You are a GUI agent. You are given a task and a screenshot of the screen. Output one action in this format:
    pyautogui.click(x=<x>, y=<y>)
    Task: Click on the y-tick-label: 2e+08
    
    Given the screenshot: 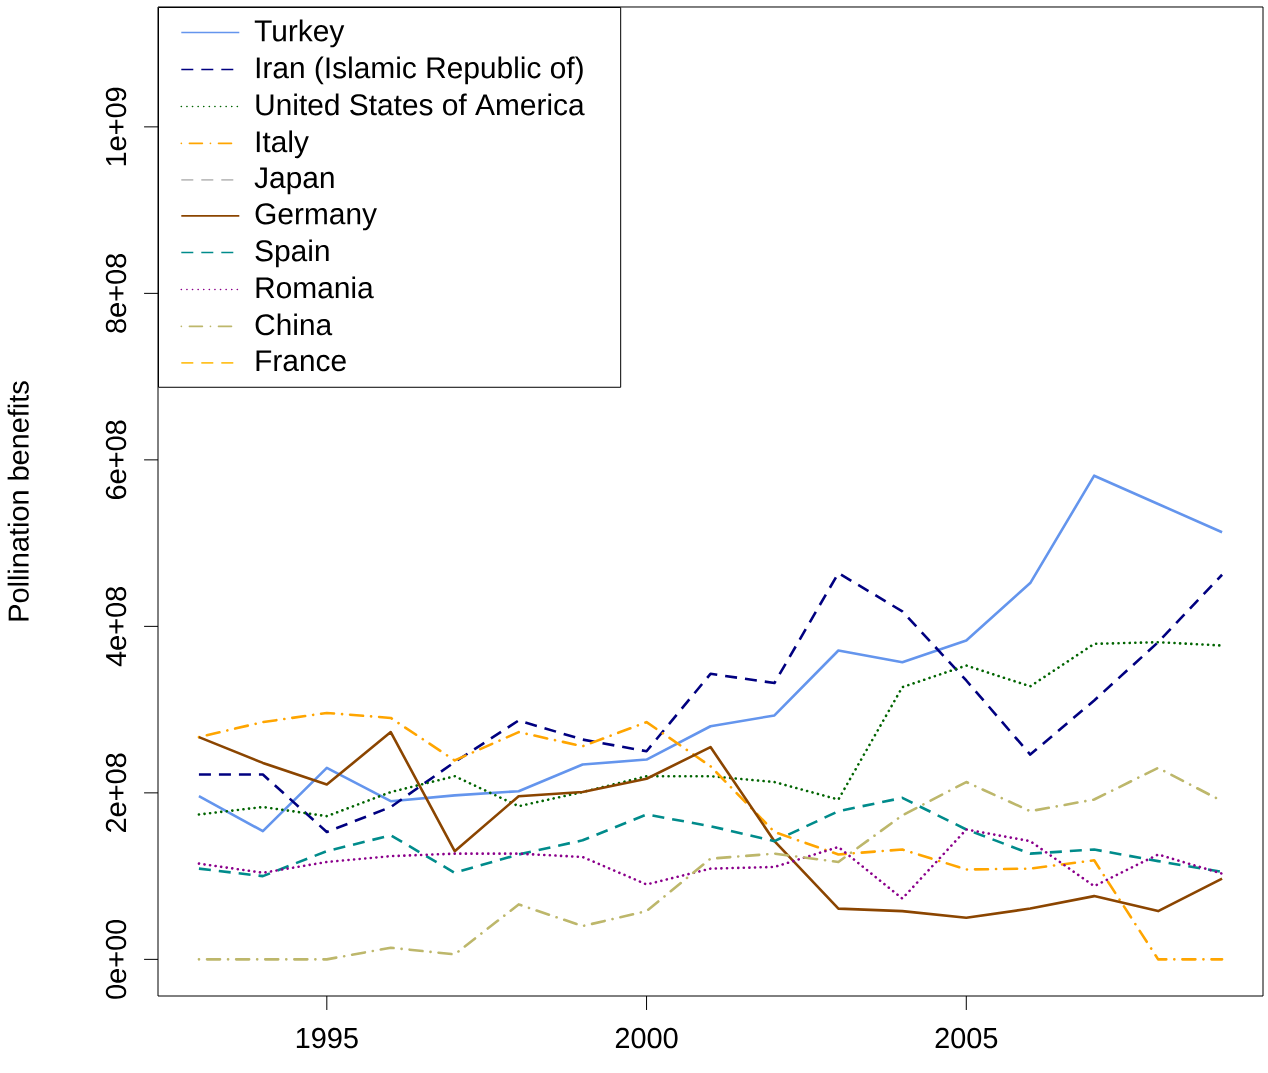 What is the action you would take?
    pyautogui.click(x=116, y=792)
    